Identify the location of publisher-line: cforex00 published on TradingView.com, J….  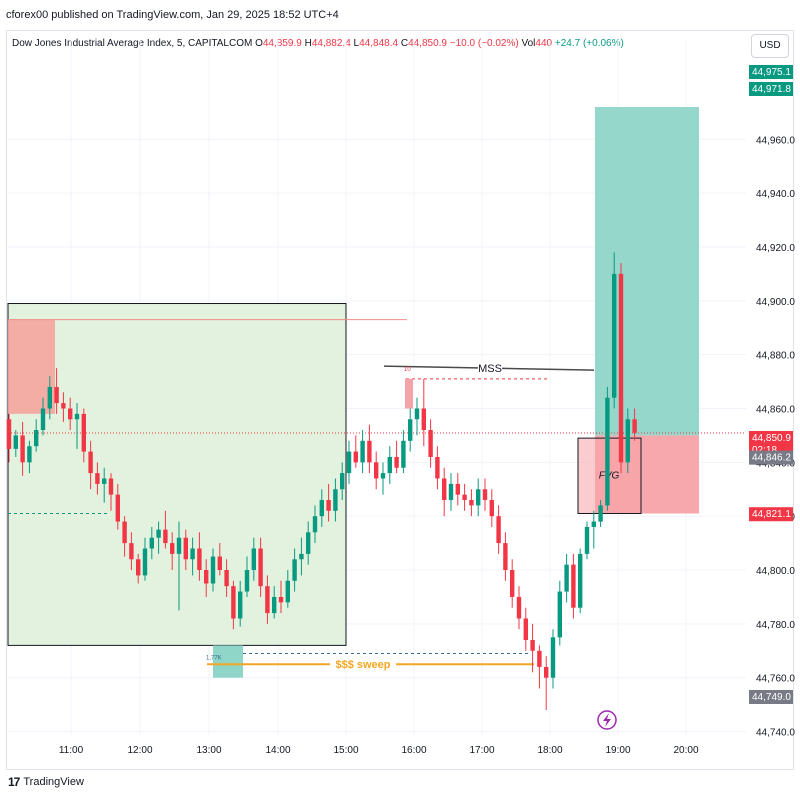
(172, 15).